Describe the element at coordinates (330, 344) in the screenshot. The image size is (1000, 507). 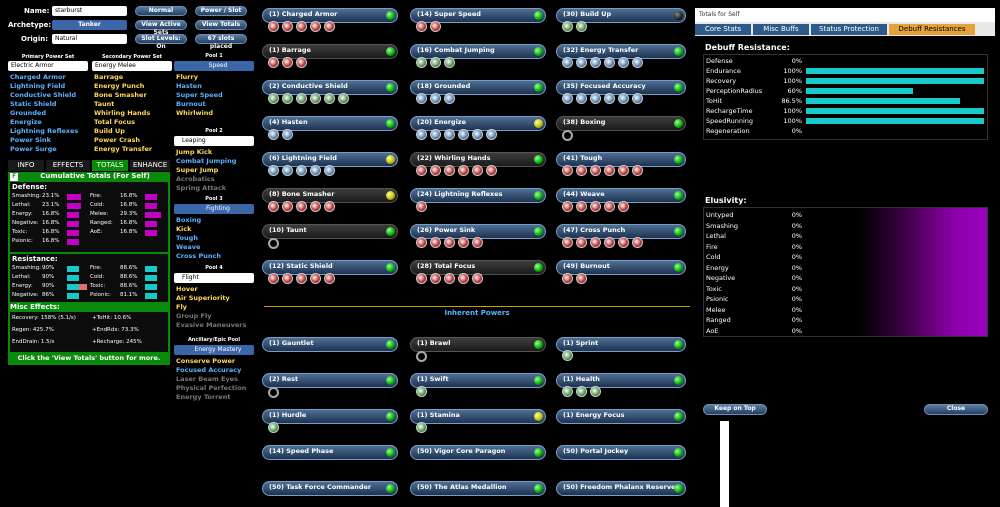
I see `inherent-power-slot: (1) Gauntlet` at that location.